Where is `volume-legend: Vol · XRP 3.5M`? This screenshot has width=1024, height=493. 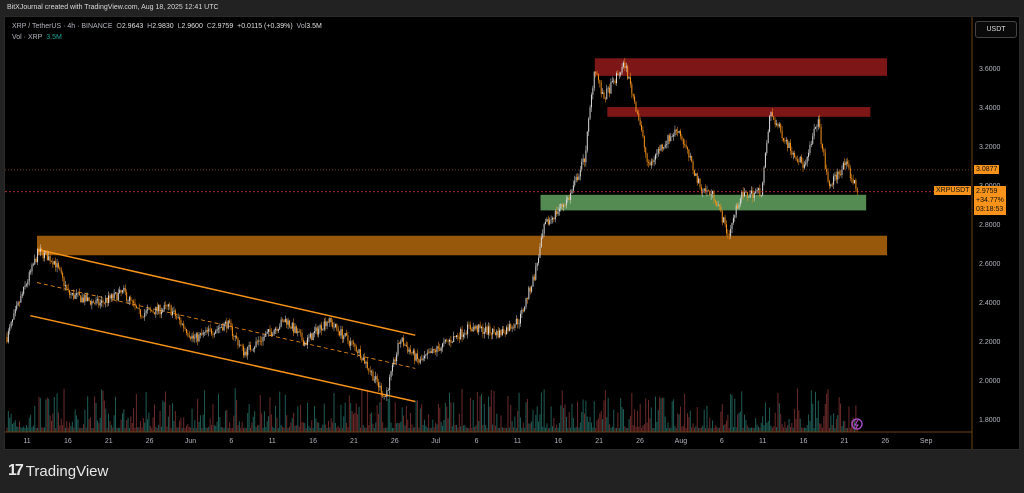
volume-legend: Vol · XRP 3.5M is located at coordinates (37, 37).